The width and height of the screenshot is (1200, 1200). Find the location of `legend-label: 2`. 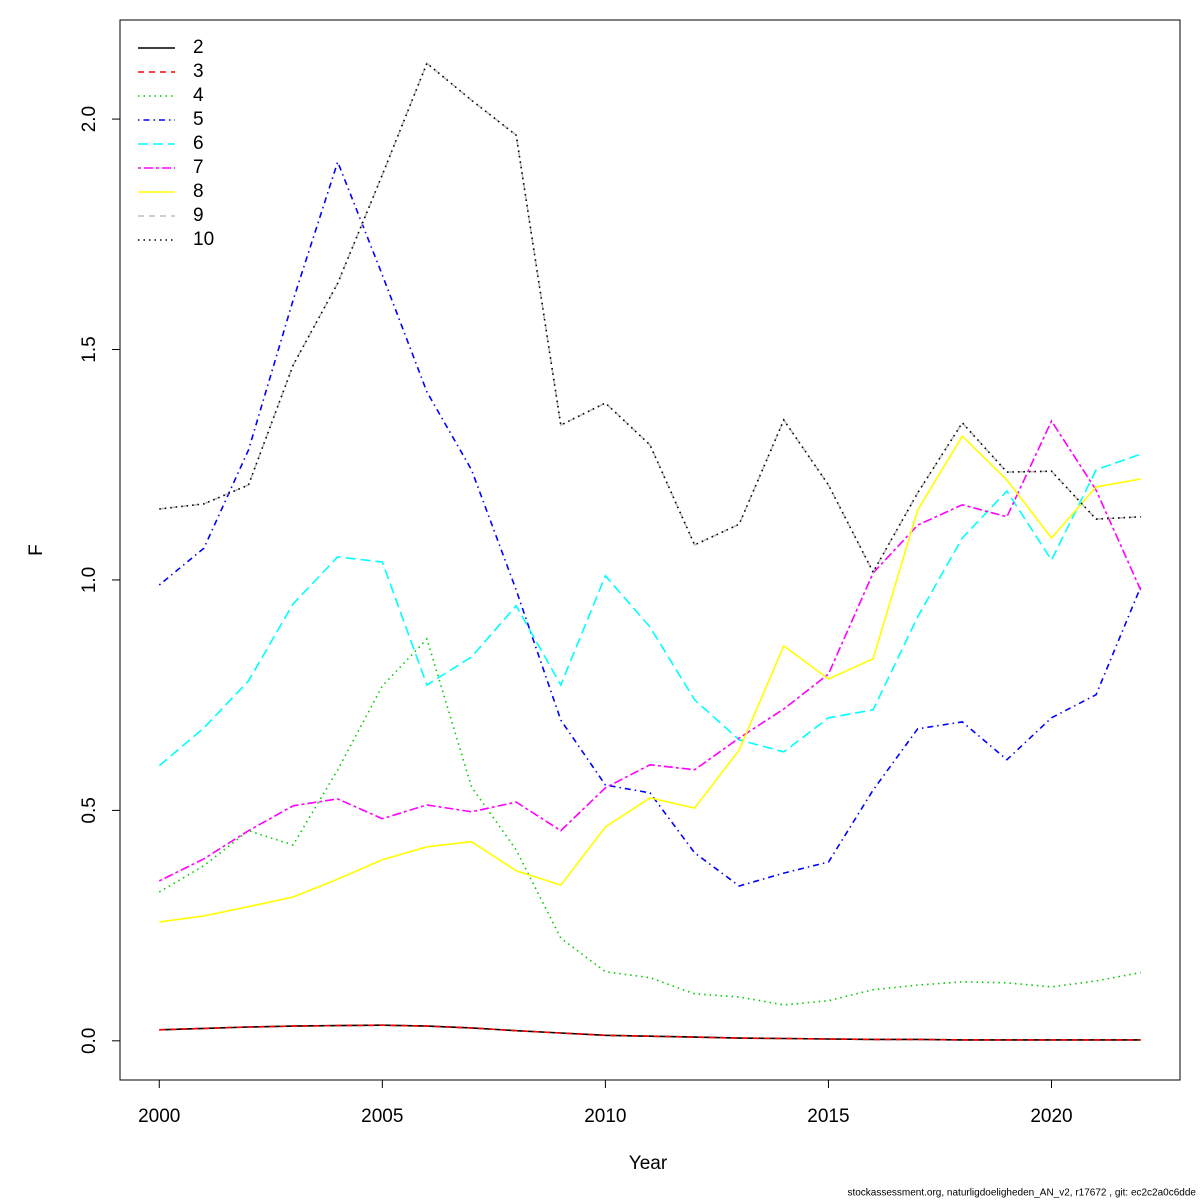

legend-label: 2 is located at coordinates (198, 47).